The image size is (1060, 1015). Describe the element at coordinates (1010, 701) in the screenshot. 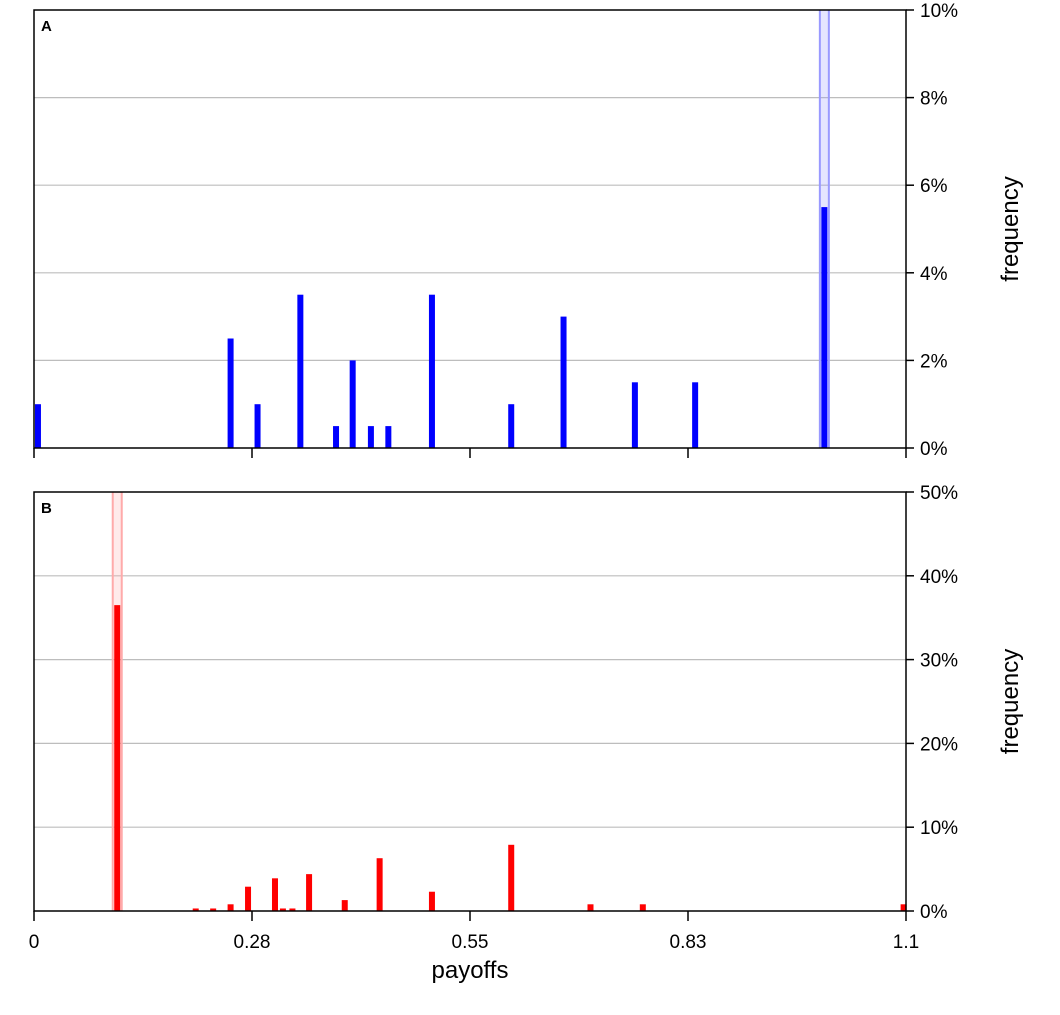

I see `panel-b-ylabel: frequency` at that location.